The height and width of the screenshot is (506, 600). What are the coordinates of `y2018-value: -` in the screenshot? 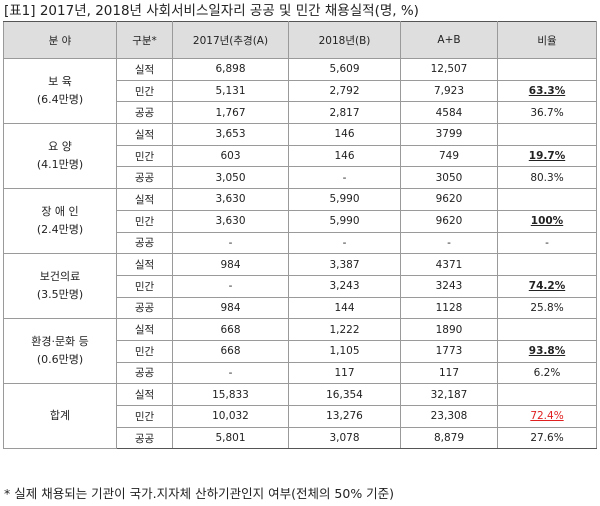 It's located at (344, 242).